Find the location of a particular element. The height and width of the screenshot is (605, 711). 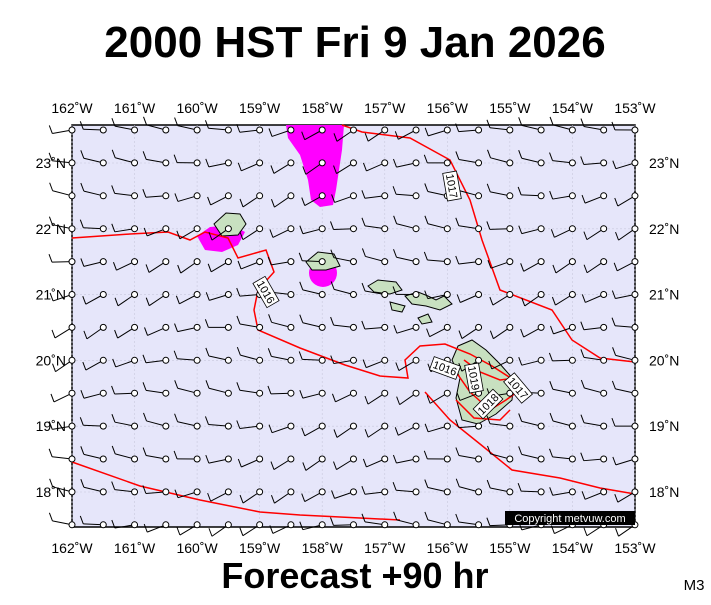

lon-label-top: 153˚W is located at coordinates (635, 108).